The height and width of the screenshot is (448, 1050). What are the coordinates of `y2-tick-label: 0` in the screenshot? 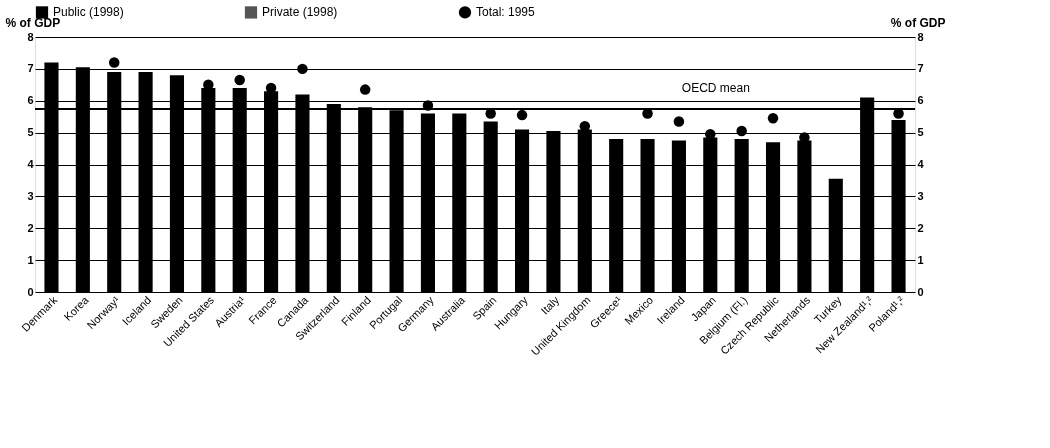 It's located at (920, 291).